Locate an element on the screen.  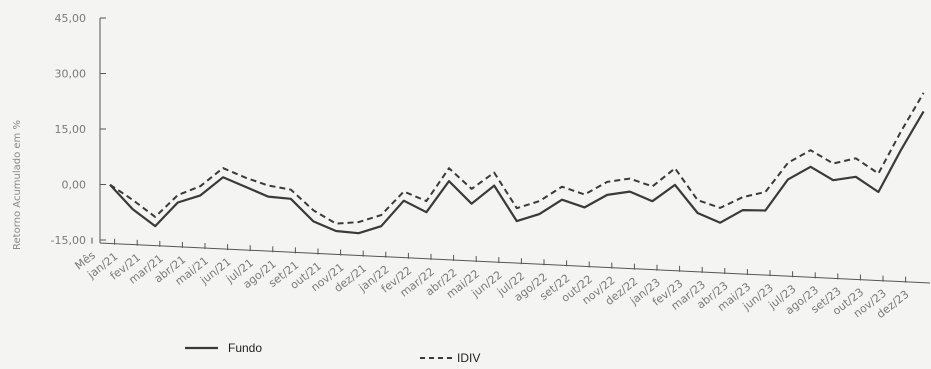
y-tick-label: -15,00 is located at coordinates (68, 240).